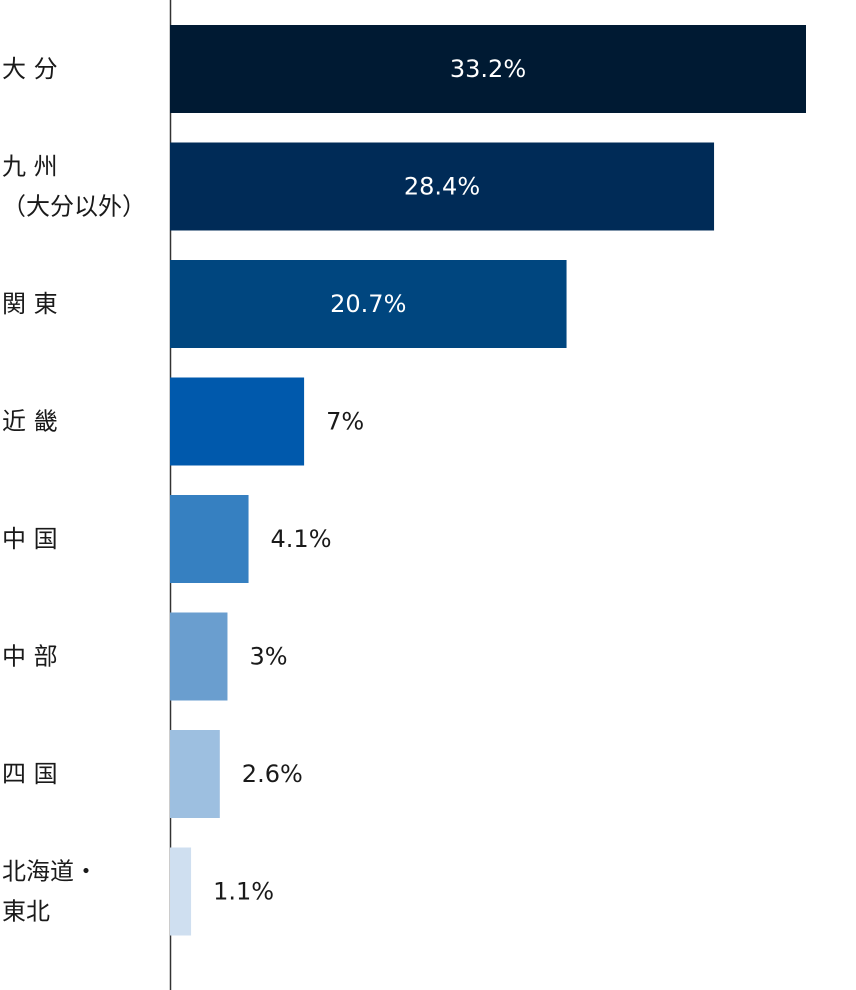  Describe the element at coordinates (30, 422) in the screenshot. I see `category-label-3: 近 畿` at that location.